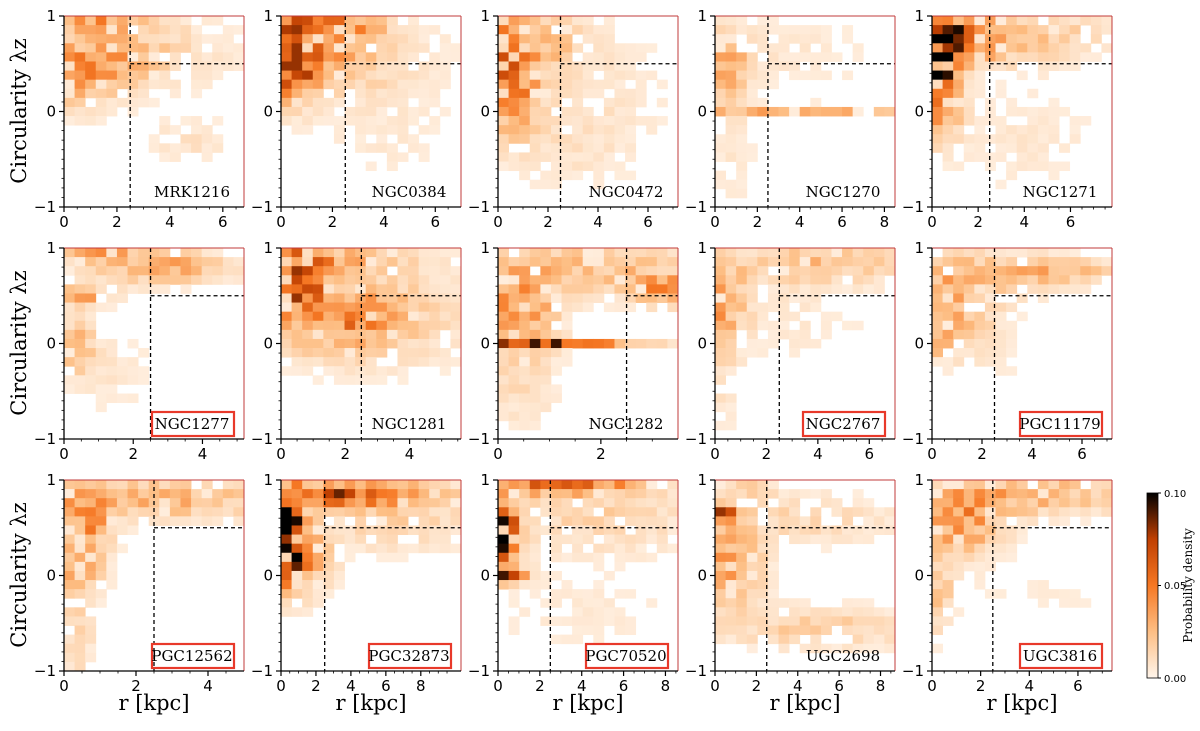 The image size is (1200, 731). I want to click on galaxy-name-label: NGC0472, so click(626, 192).